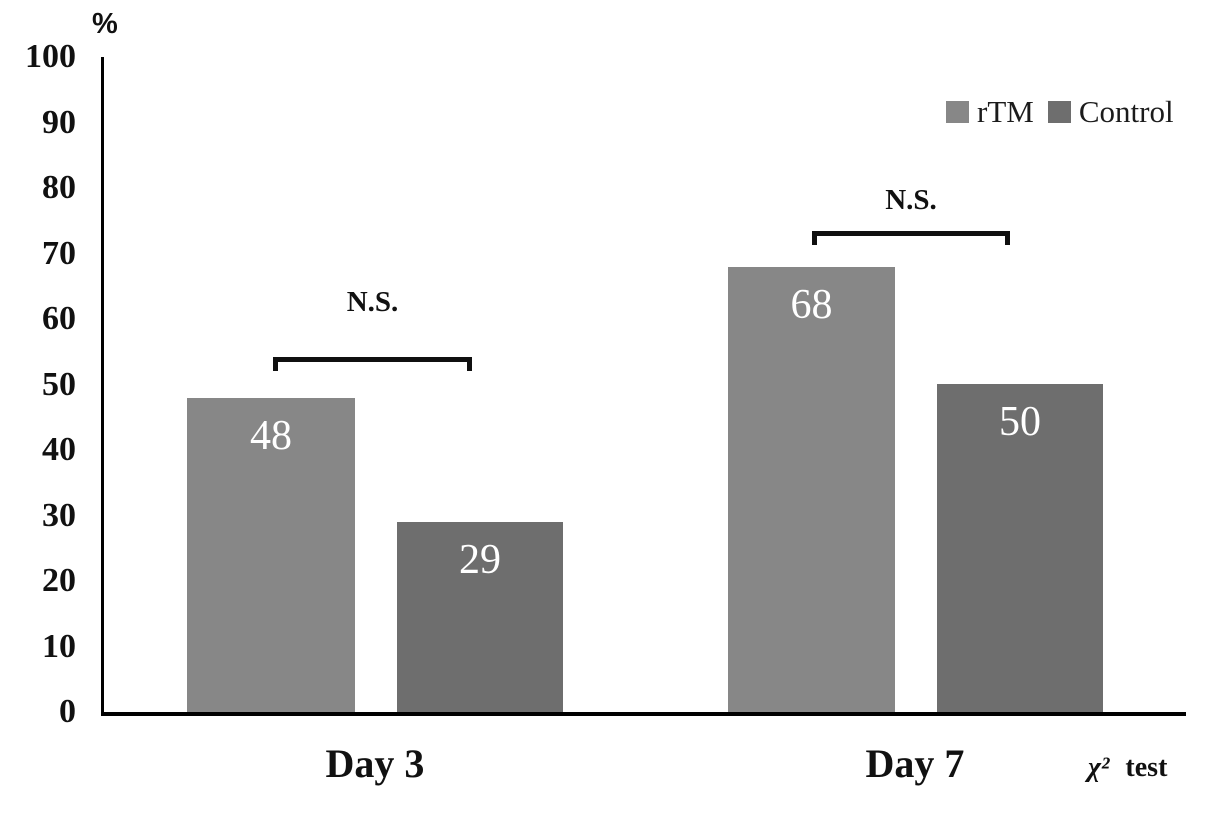 The image size is (1207, 820). I want to click on bar-value-label: 50, so click(1020, 422).